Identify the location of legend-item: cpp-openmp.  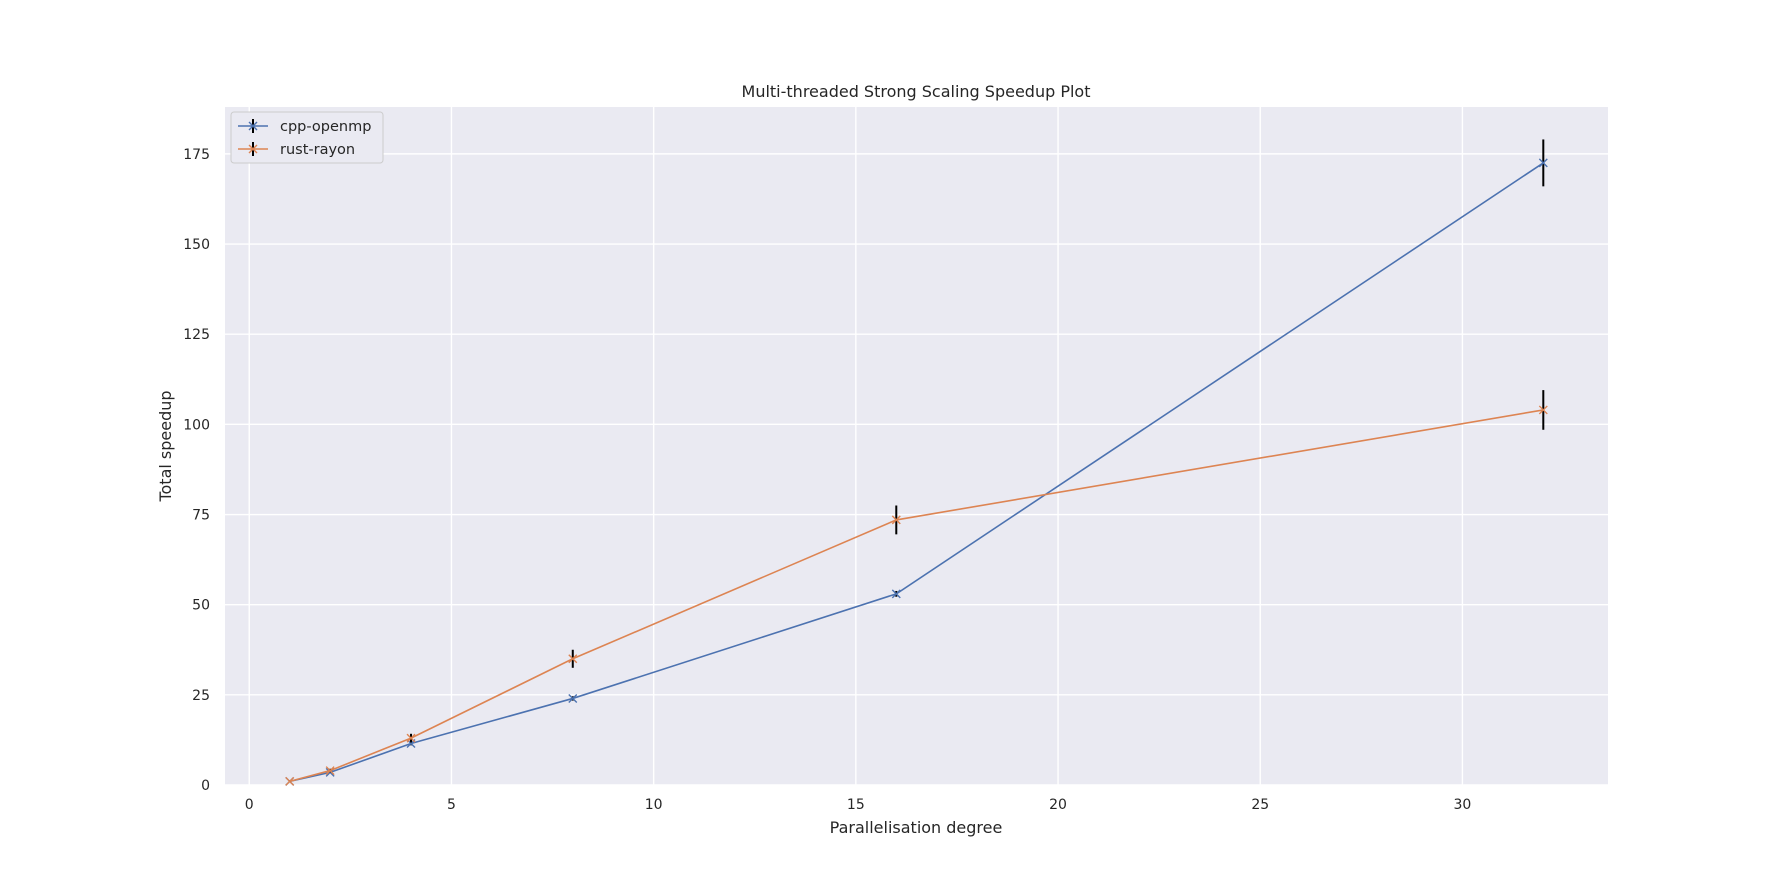
(304, 127).